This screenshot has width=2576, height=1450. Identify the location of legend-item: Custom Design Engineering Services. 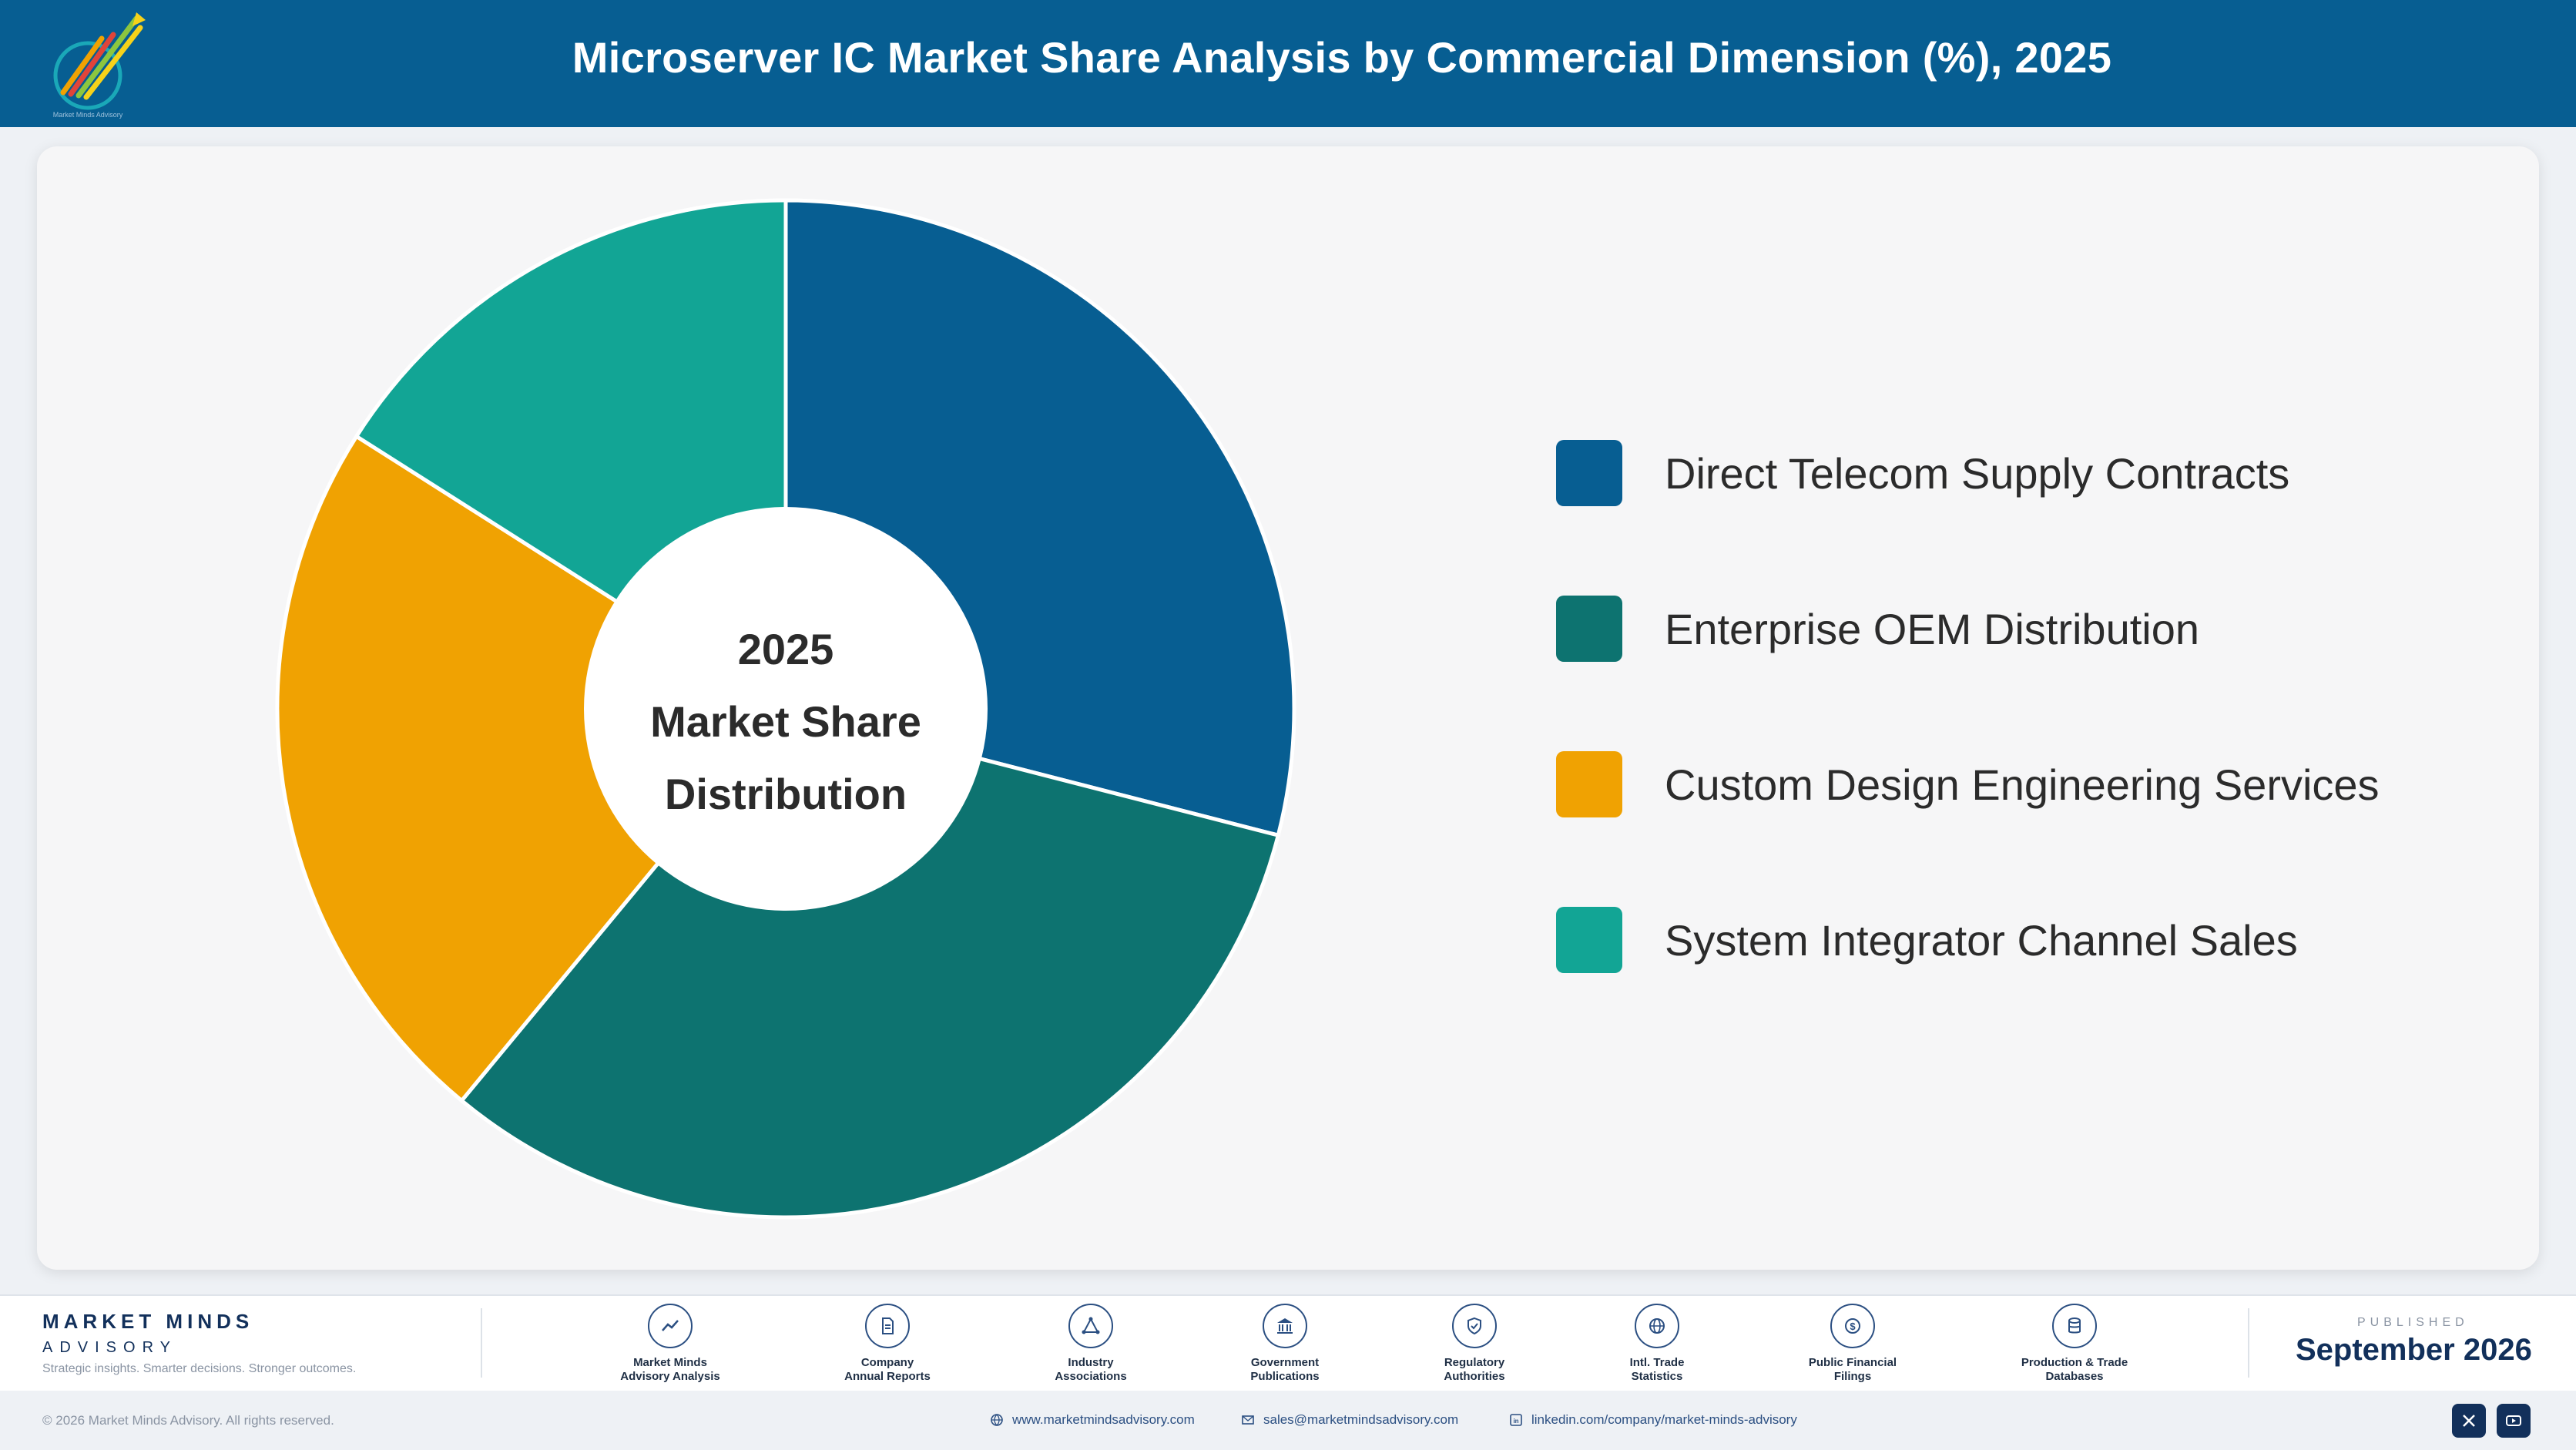
(2018, 784).